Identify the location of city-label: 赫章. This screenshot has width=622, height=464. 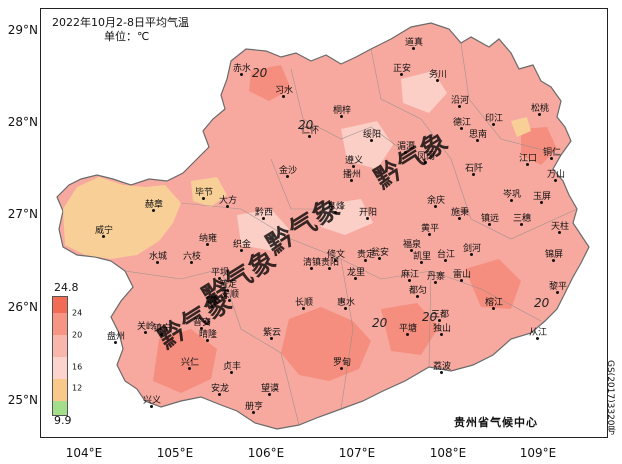
(154, 205).